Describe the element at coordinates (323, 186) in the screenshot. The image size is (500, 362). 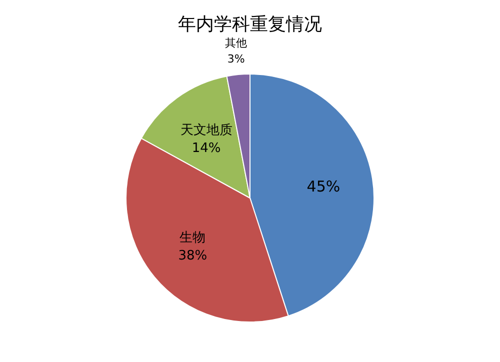
I see `data-label: 45%` at that location.